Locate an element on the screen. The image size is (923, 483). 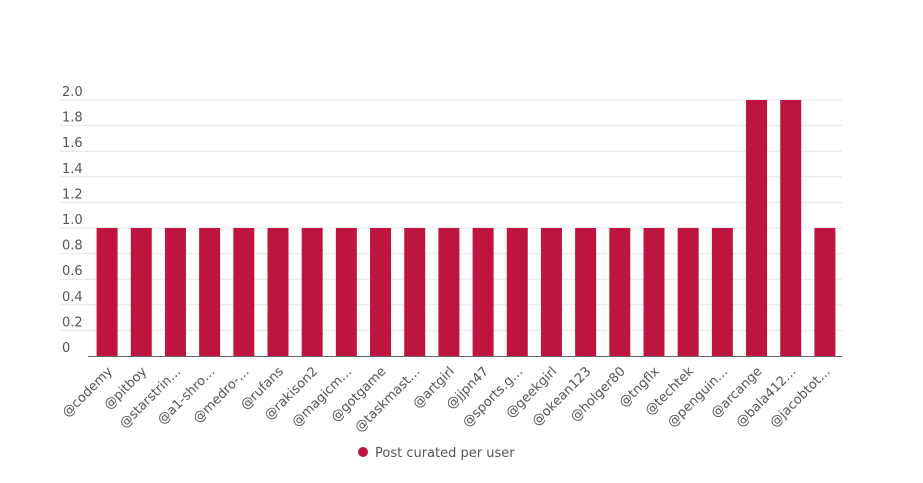
y-tick-label: 1.6 is located at coordinates (72, 143).